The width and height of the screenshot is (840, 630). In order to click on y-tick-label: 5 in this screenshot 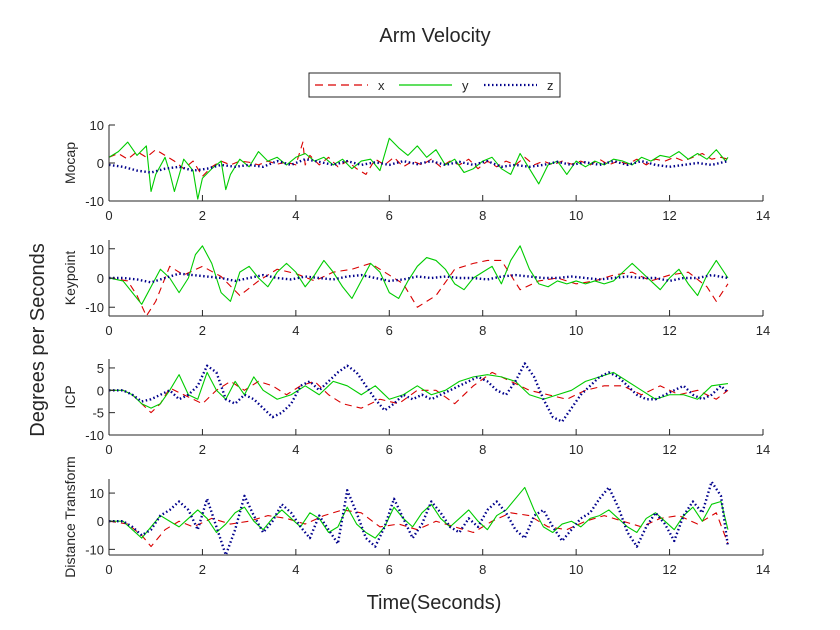, I will do `click(100, 368)`.